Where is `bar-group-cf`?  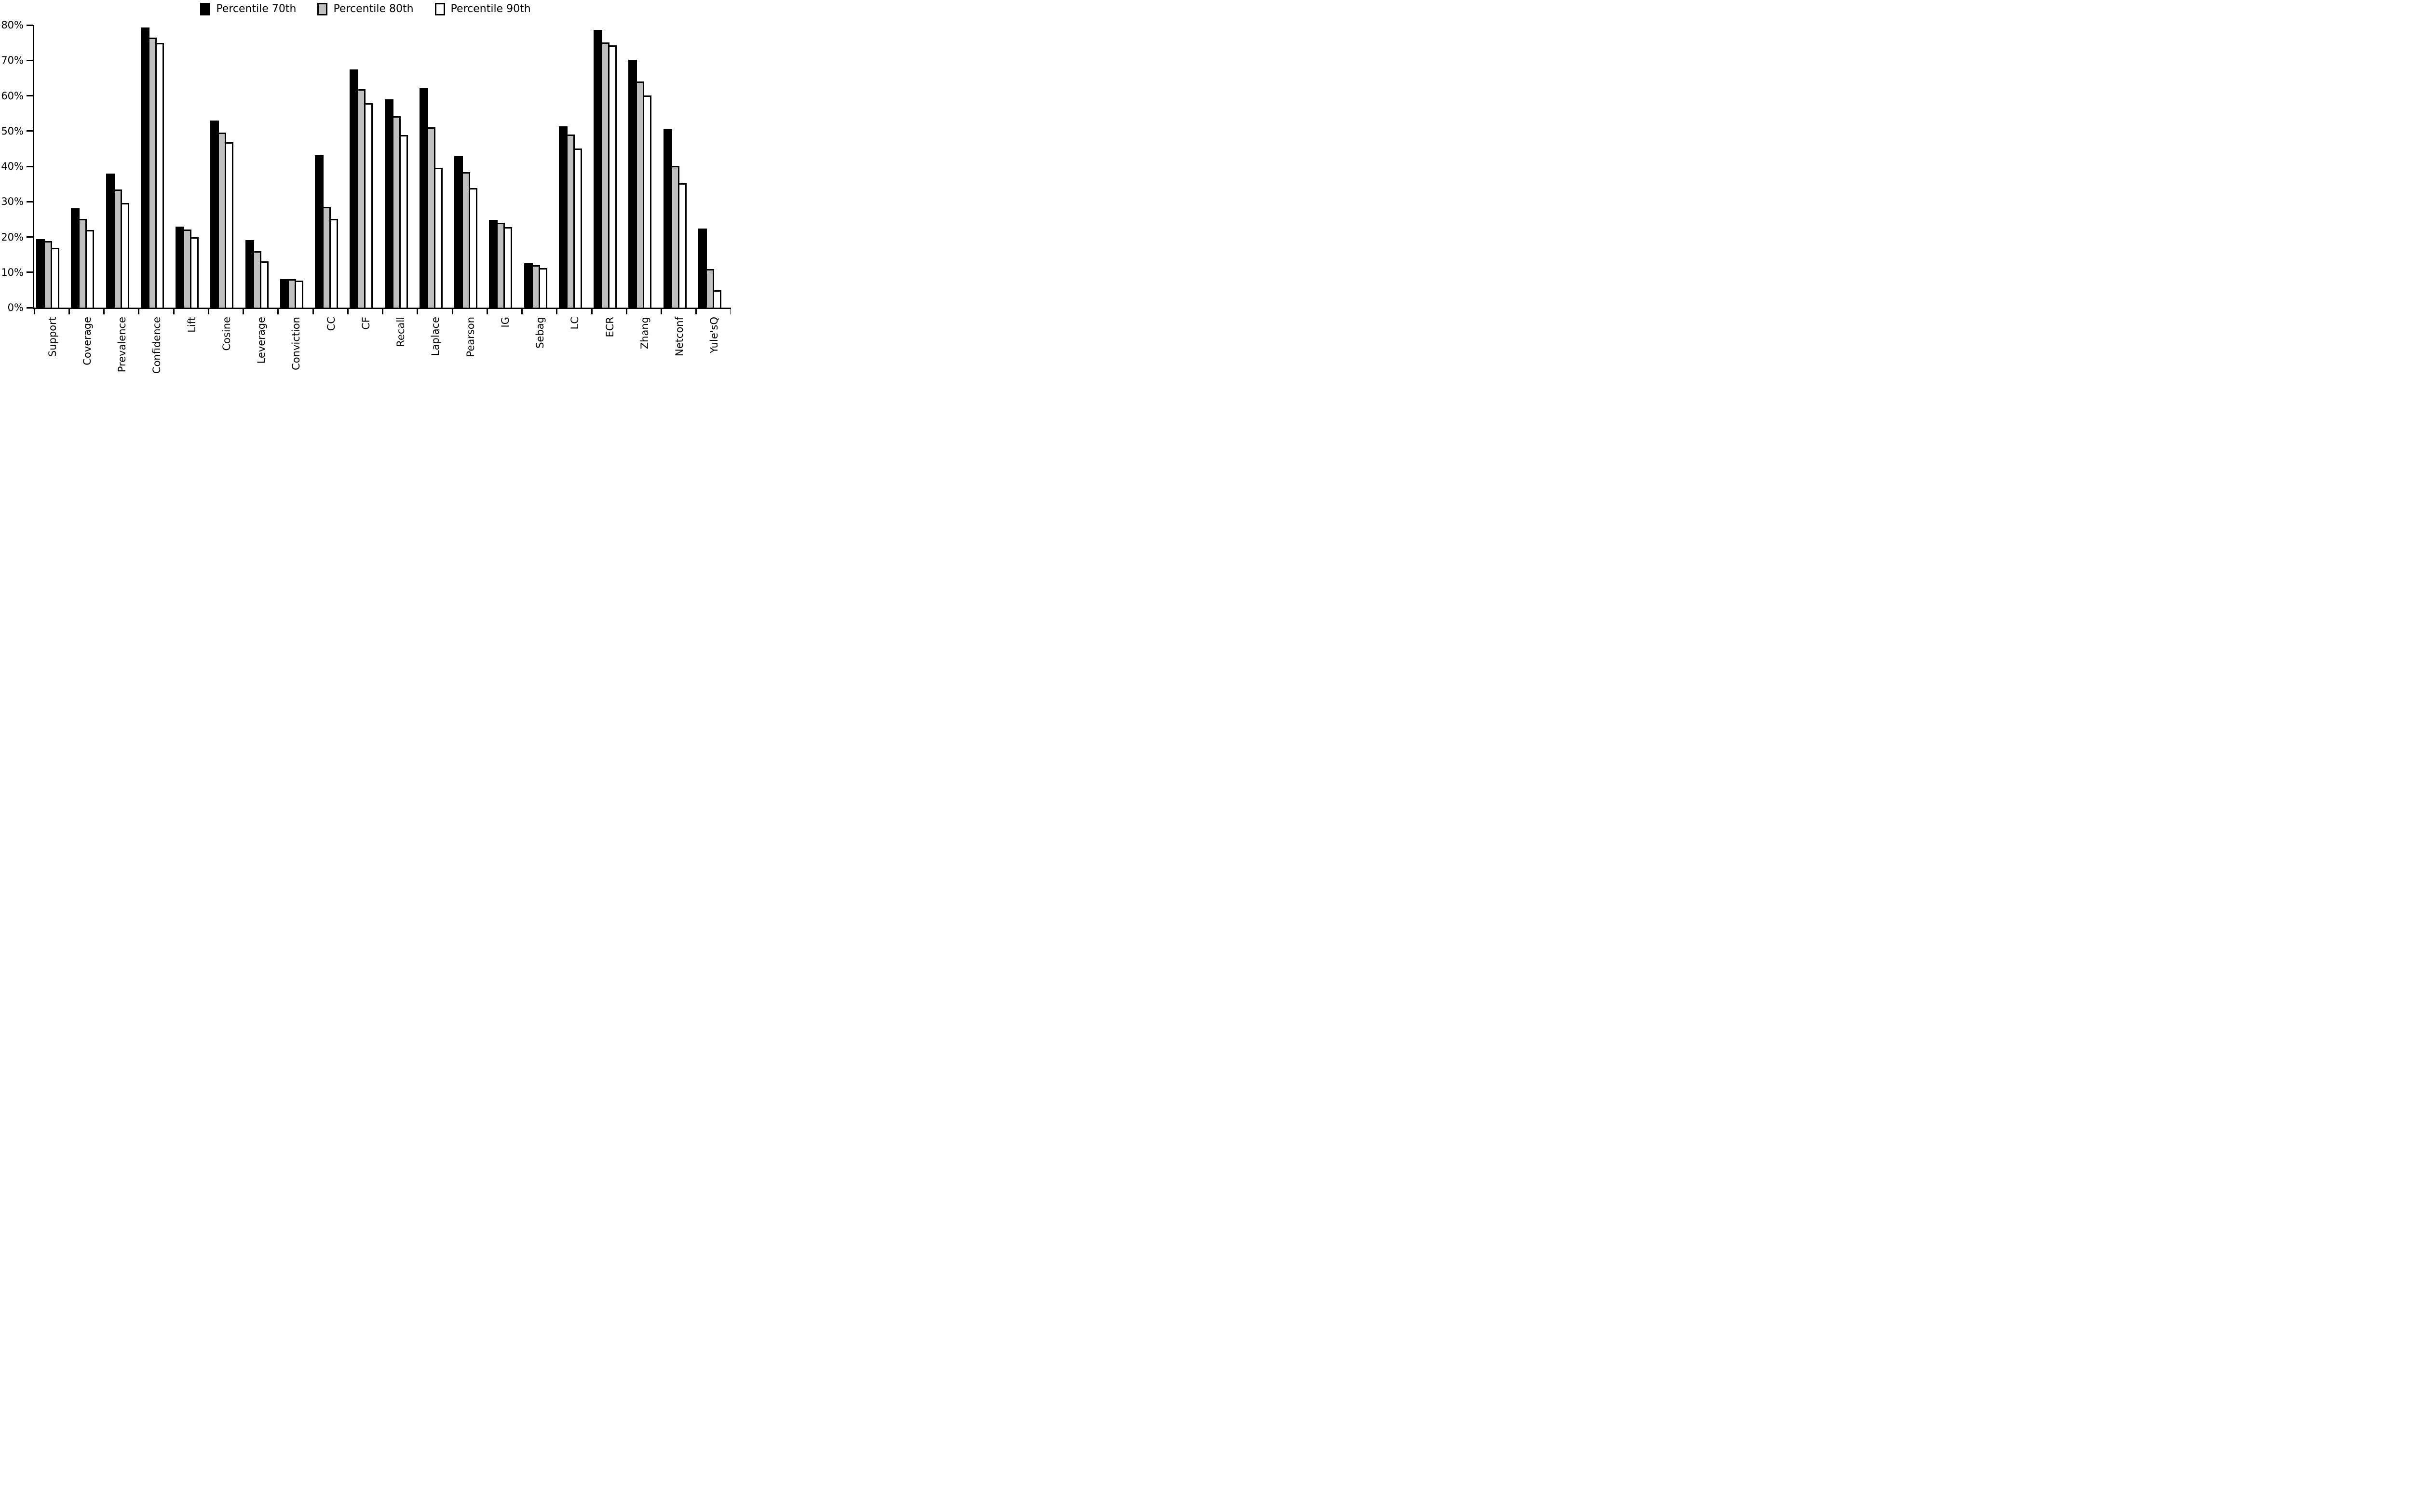 bar-group-cf is located at coordinates (365, 167).